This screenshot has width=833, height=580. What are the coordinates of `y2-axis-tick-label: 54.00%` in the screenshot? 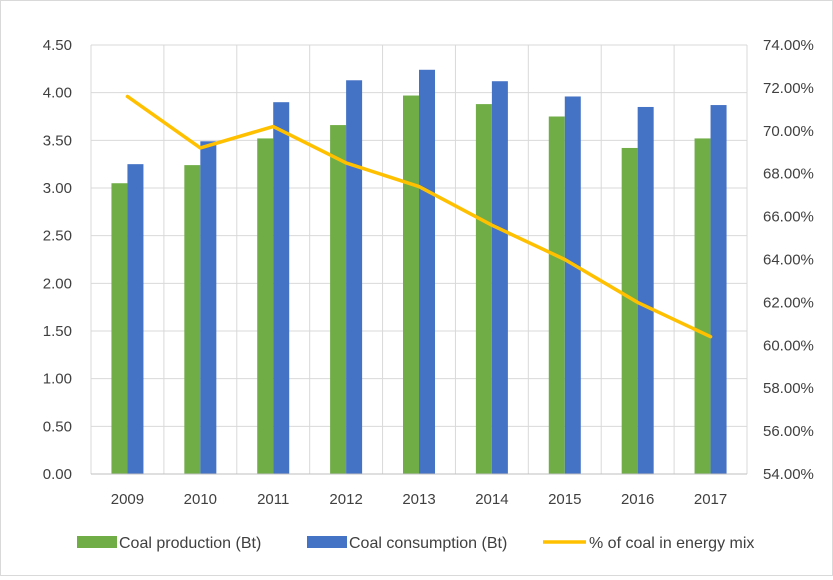 It's located at (788, 474).